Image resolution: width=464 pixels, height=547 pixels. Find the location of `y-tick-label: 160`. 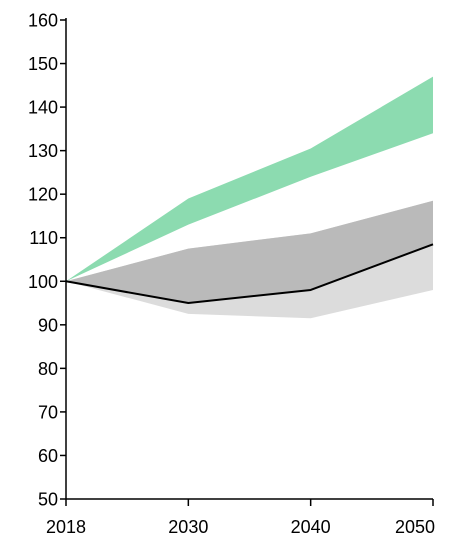

y-tick-label: 160 is located at coordinates (43, 21).